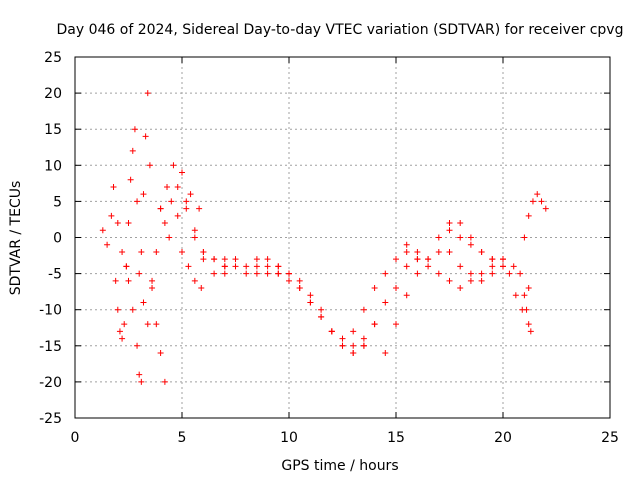  What do you see at coordinates (610, 438) in the screenshot?
I see `x-tick-label: 25` at bounding box center [610, 438].